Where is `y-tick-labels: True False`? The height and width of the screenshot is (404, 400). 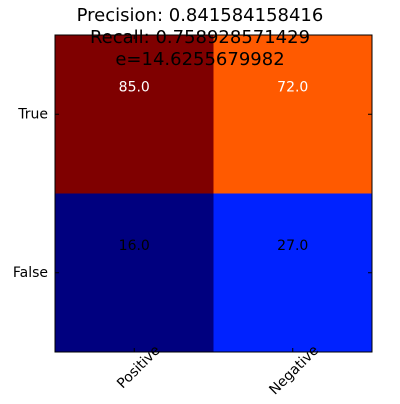
y-tick-labels: True False is located at coordinates (30, 193).